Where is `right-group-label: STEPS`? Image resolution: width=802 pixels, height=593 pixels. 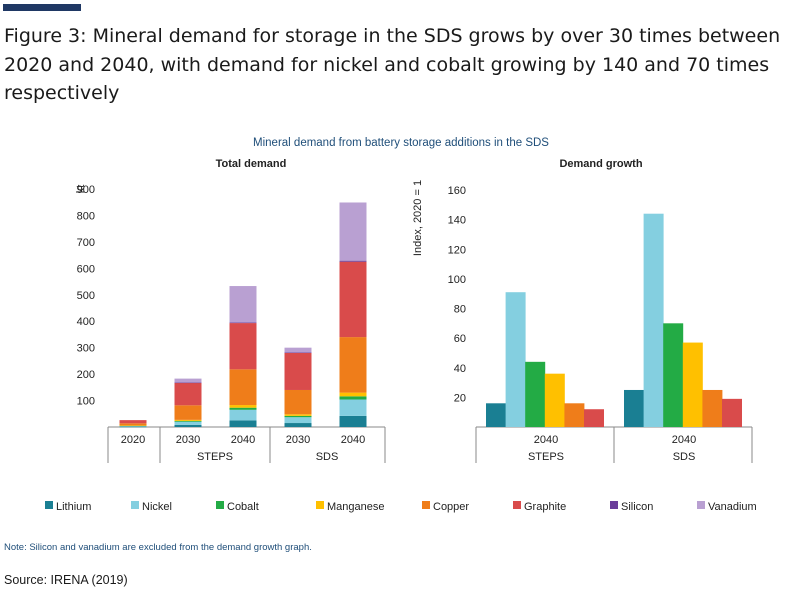
right-group-label: STEPS is located at coordinates (546, 457).